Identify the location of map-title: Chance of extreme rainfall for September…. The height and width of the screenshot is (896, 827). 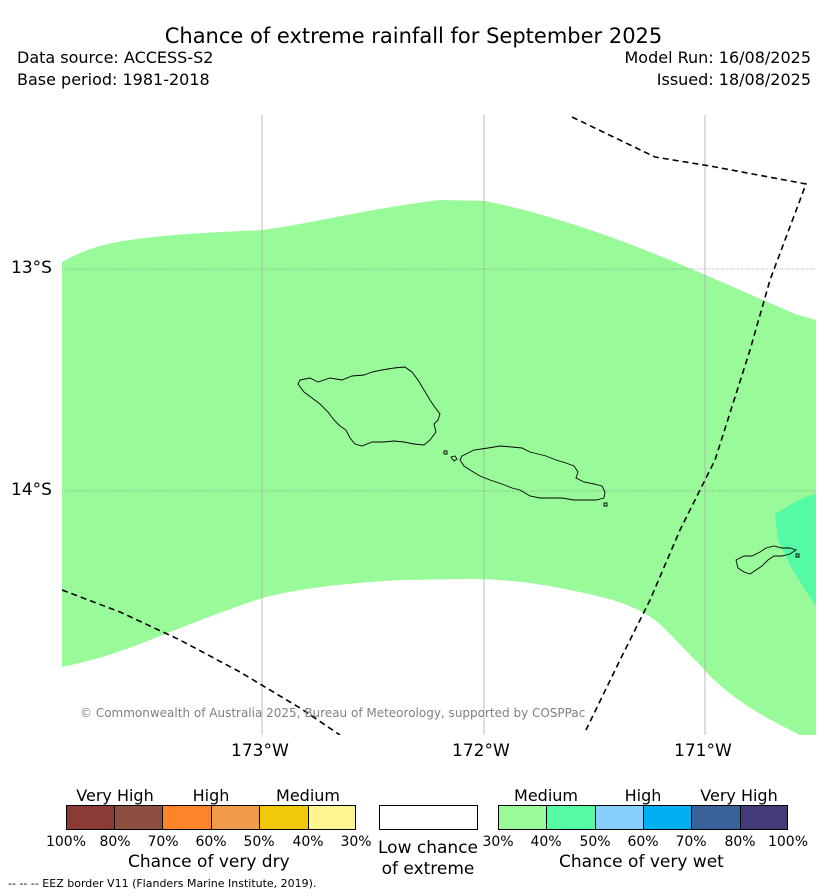
(413, 36).